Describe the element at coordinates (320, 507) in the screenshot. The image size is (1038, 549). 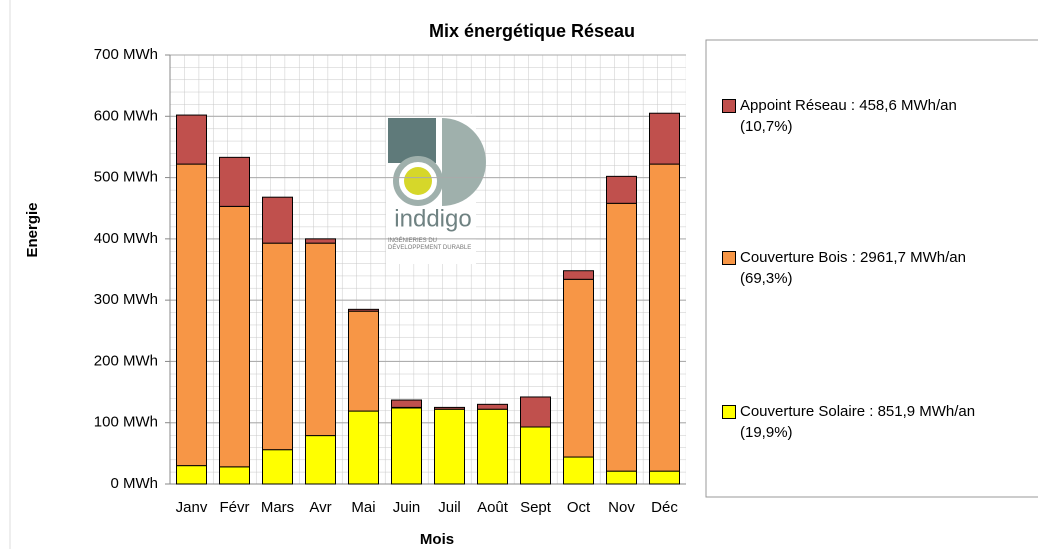
I see `x-tick-label: Avr` at that location.